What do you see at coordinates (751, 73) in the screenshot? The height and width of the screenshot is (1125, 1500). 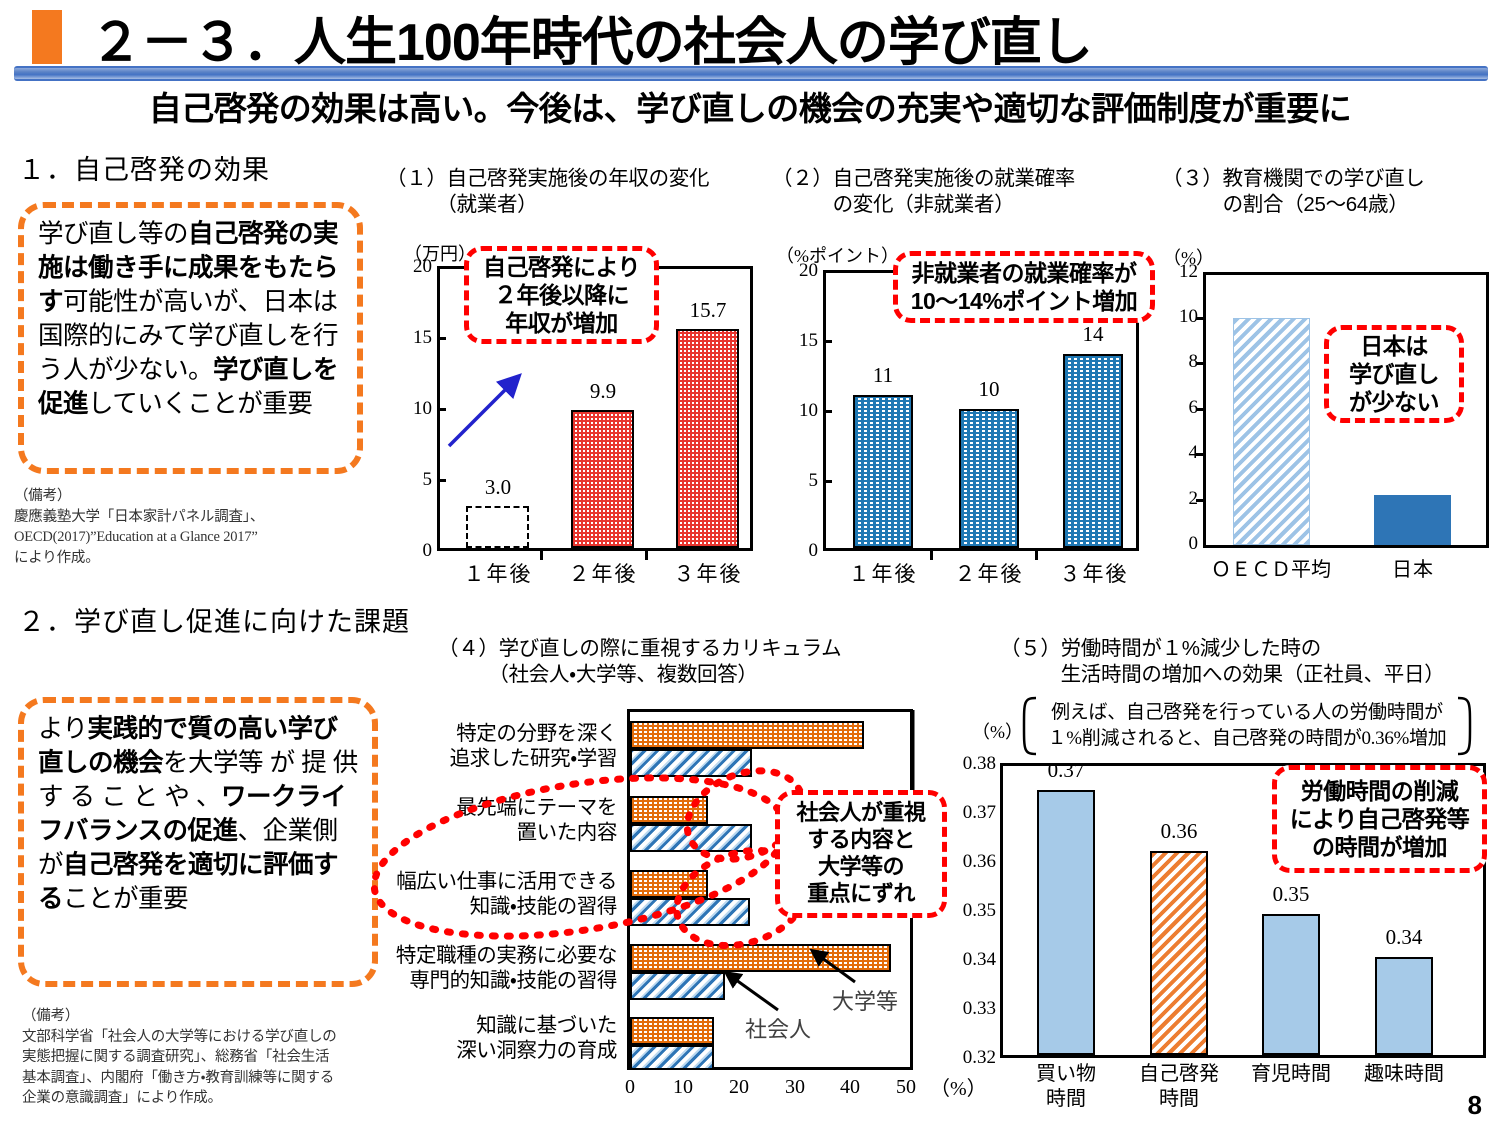 I see `header-divider-rule` at bounding box center [751, 73].